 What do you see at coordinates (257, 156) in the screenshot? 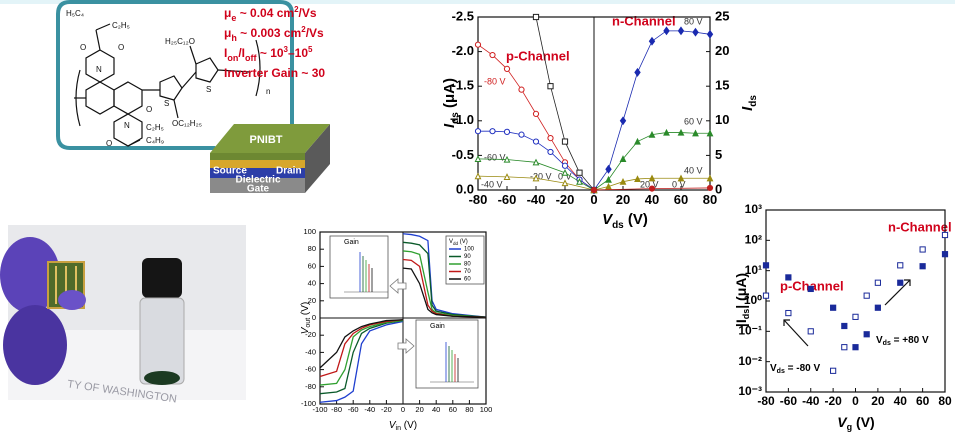
I see `film` at bounding box center [257, 156].